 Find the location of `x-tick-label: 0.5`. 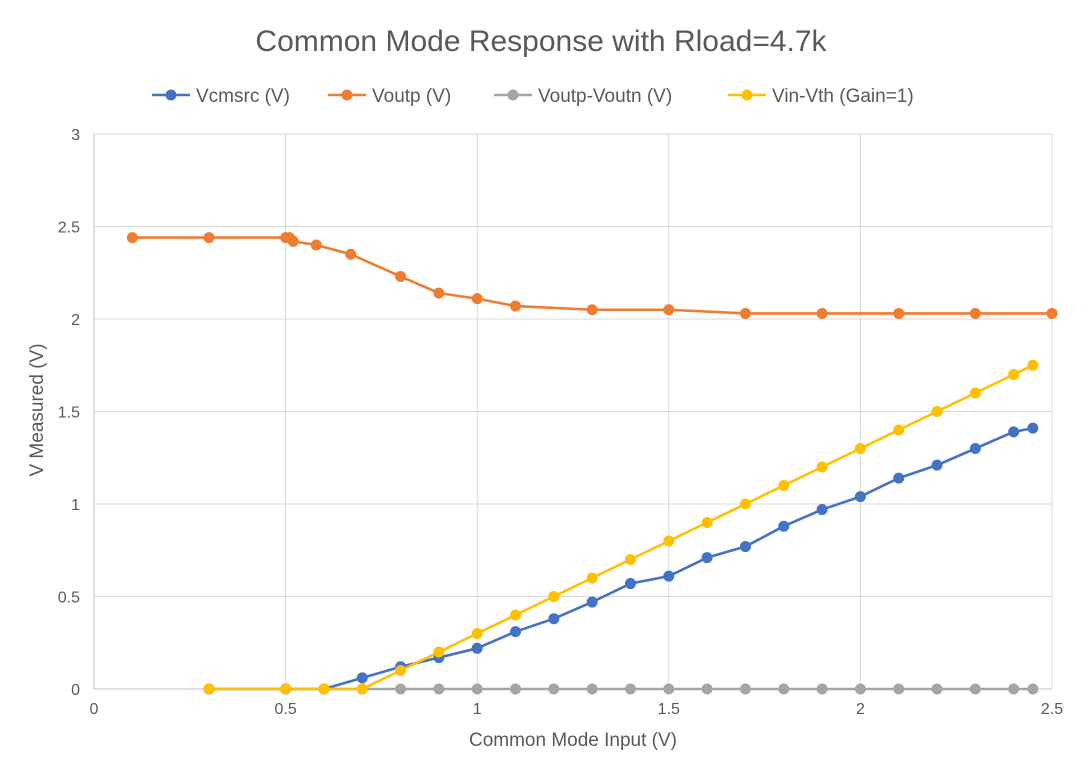

x-tick-label: 0.5 is located at coordinates (285, 709).